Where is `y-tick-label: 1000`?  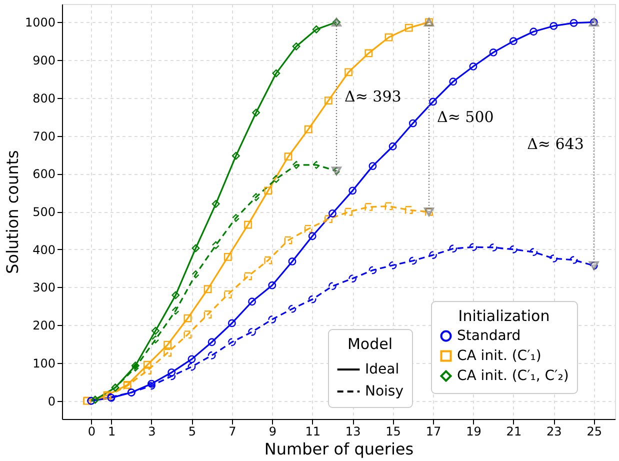
y-tick-label: 1000 is located at coordinates (40, 23).